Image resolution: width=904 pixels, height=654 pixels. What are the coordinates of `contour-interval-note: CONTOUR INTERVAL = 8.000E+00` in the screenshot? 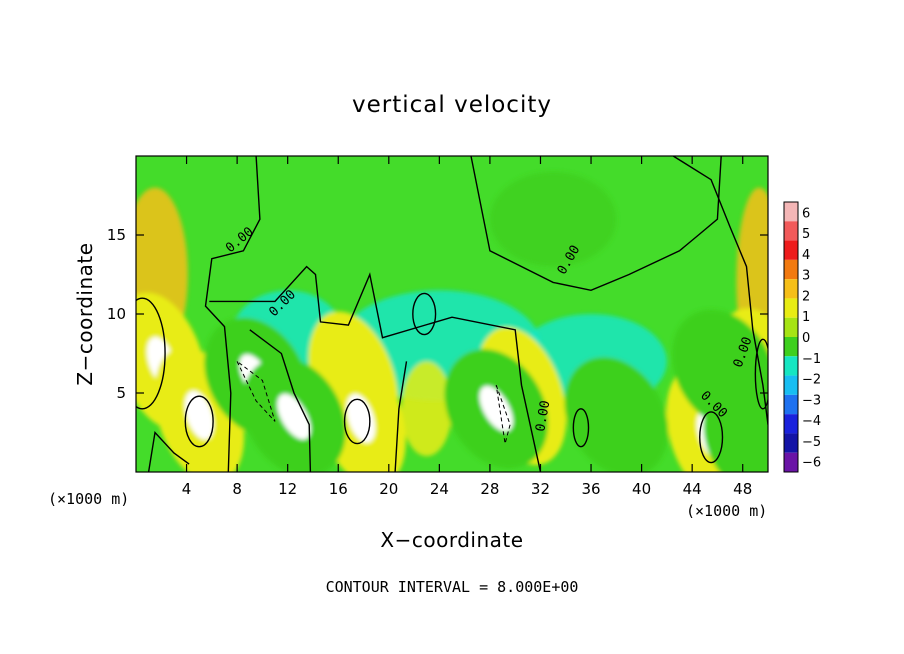 It's located at (452, 587).